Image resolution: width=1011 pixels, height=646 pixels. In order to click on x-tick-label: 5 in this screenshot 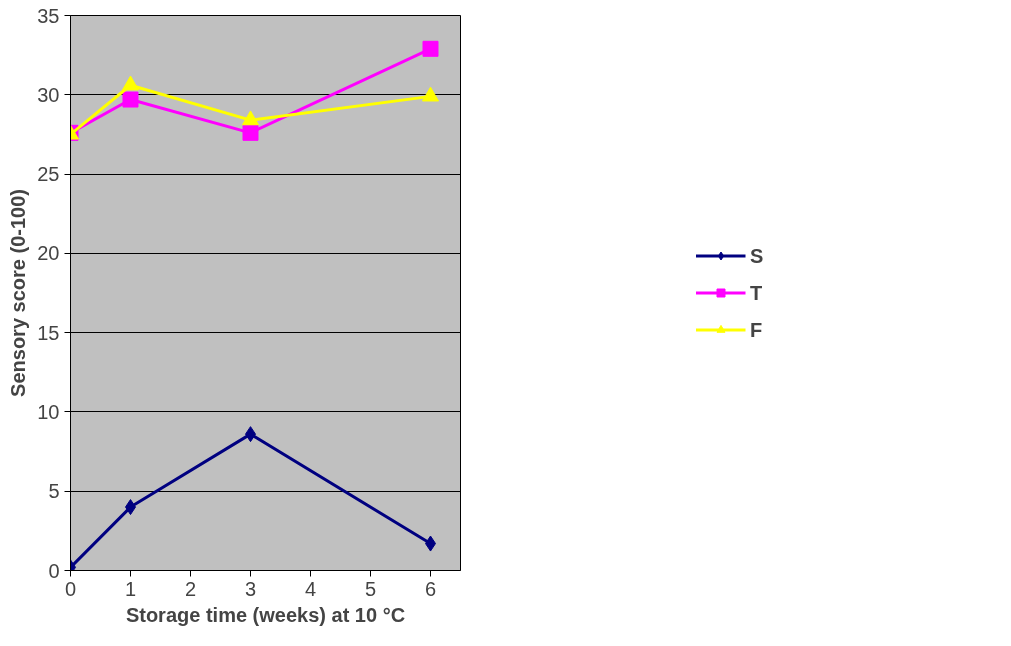, I will do `click(370, 588)`.